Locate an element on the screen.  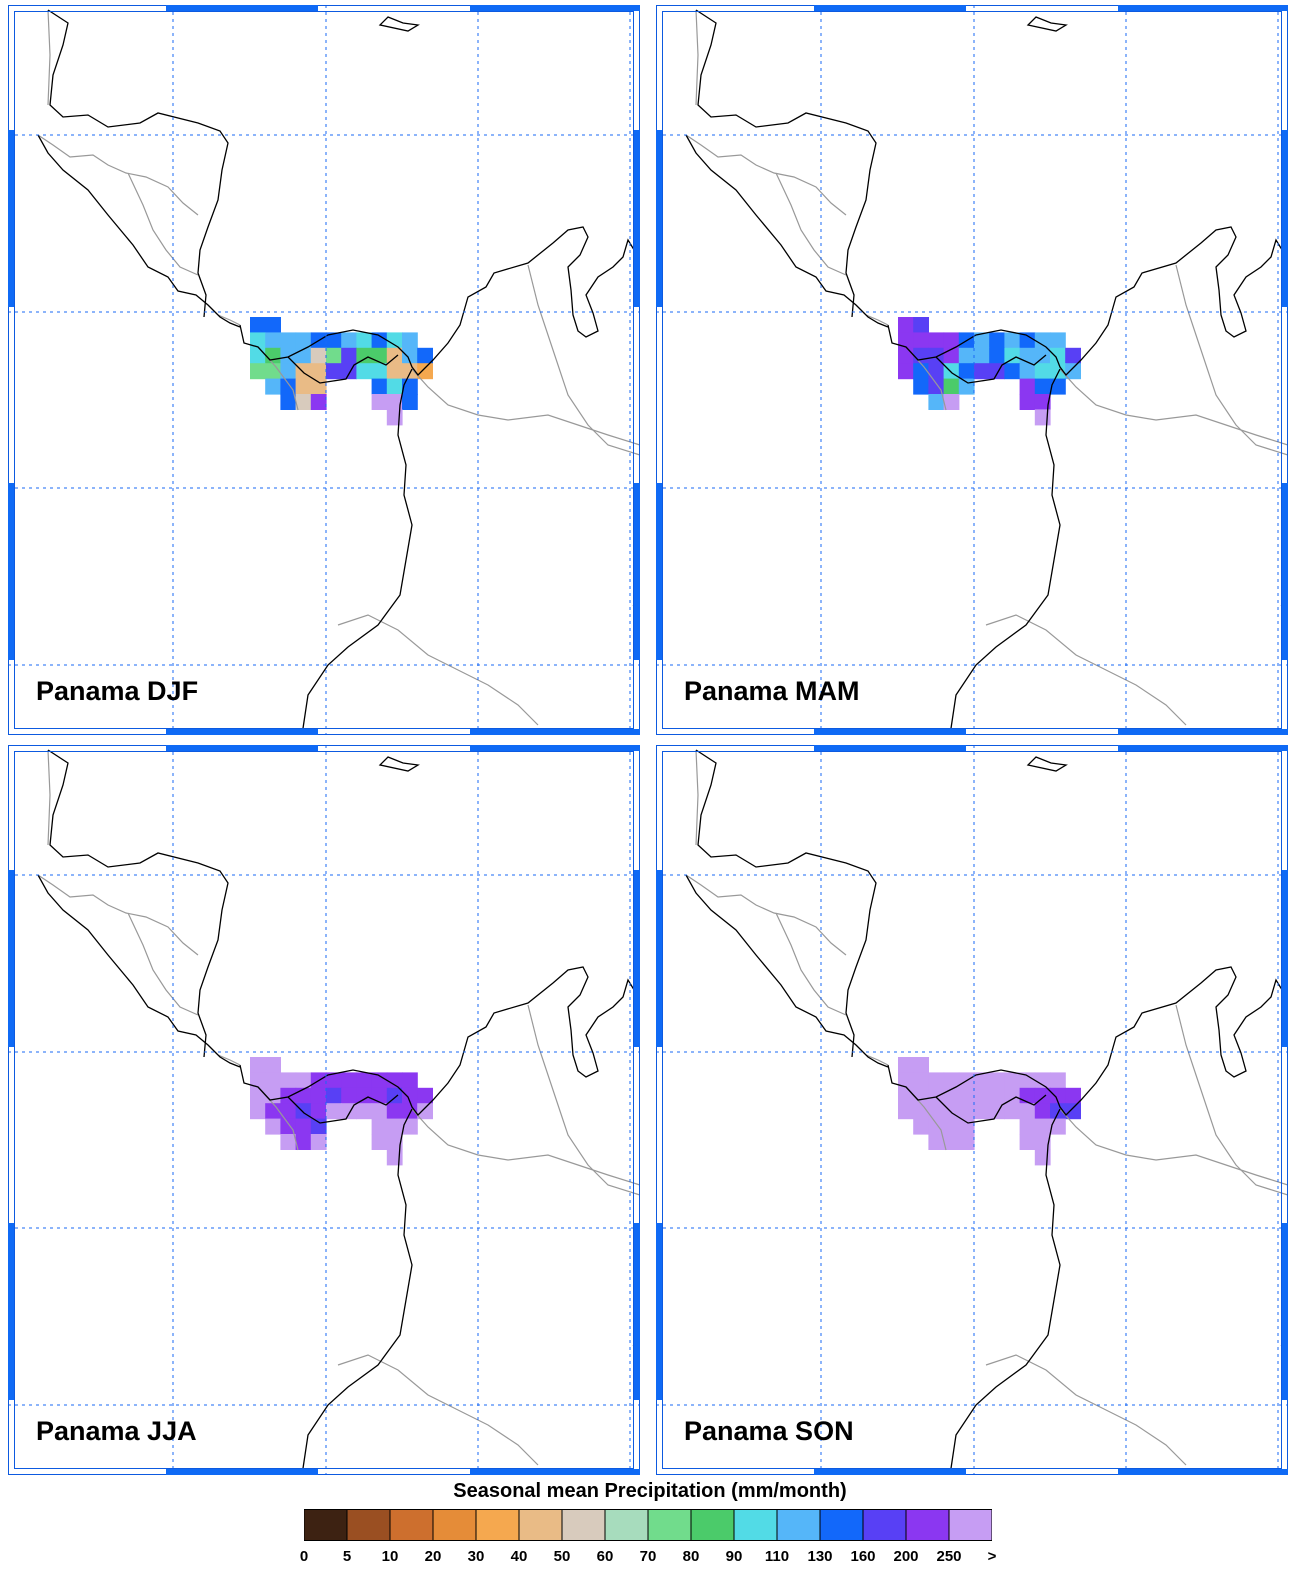
colorbar-tick-label: 60 is located at coordinates (605, 1556).